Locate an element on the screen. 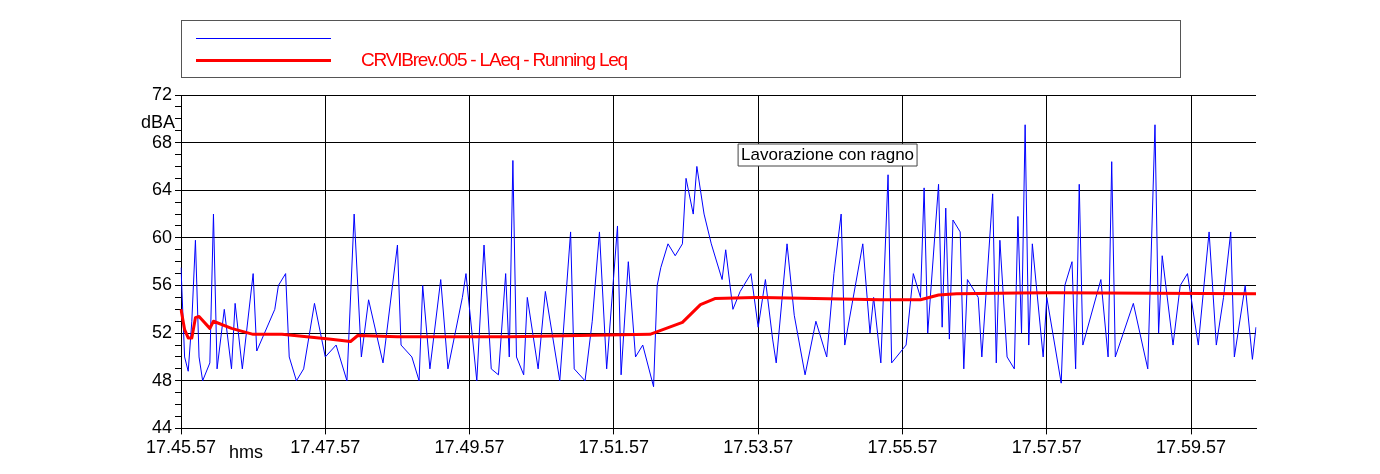  x-tick-label: 17.57.57 is located at coordinates (1046, 447).